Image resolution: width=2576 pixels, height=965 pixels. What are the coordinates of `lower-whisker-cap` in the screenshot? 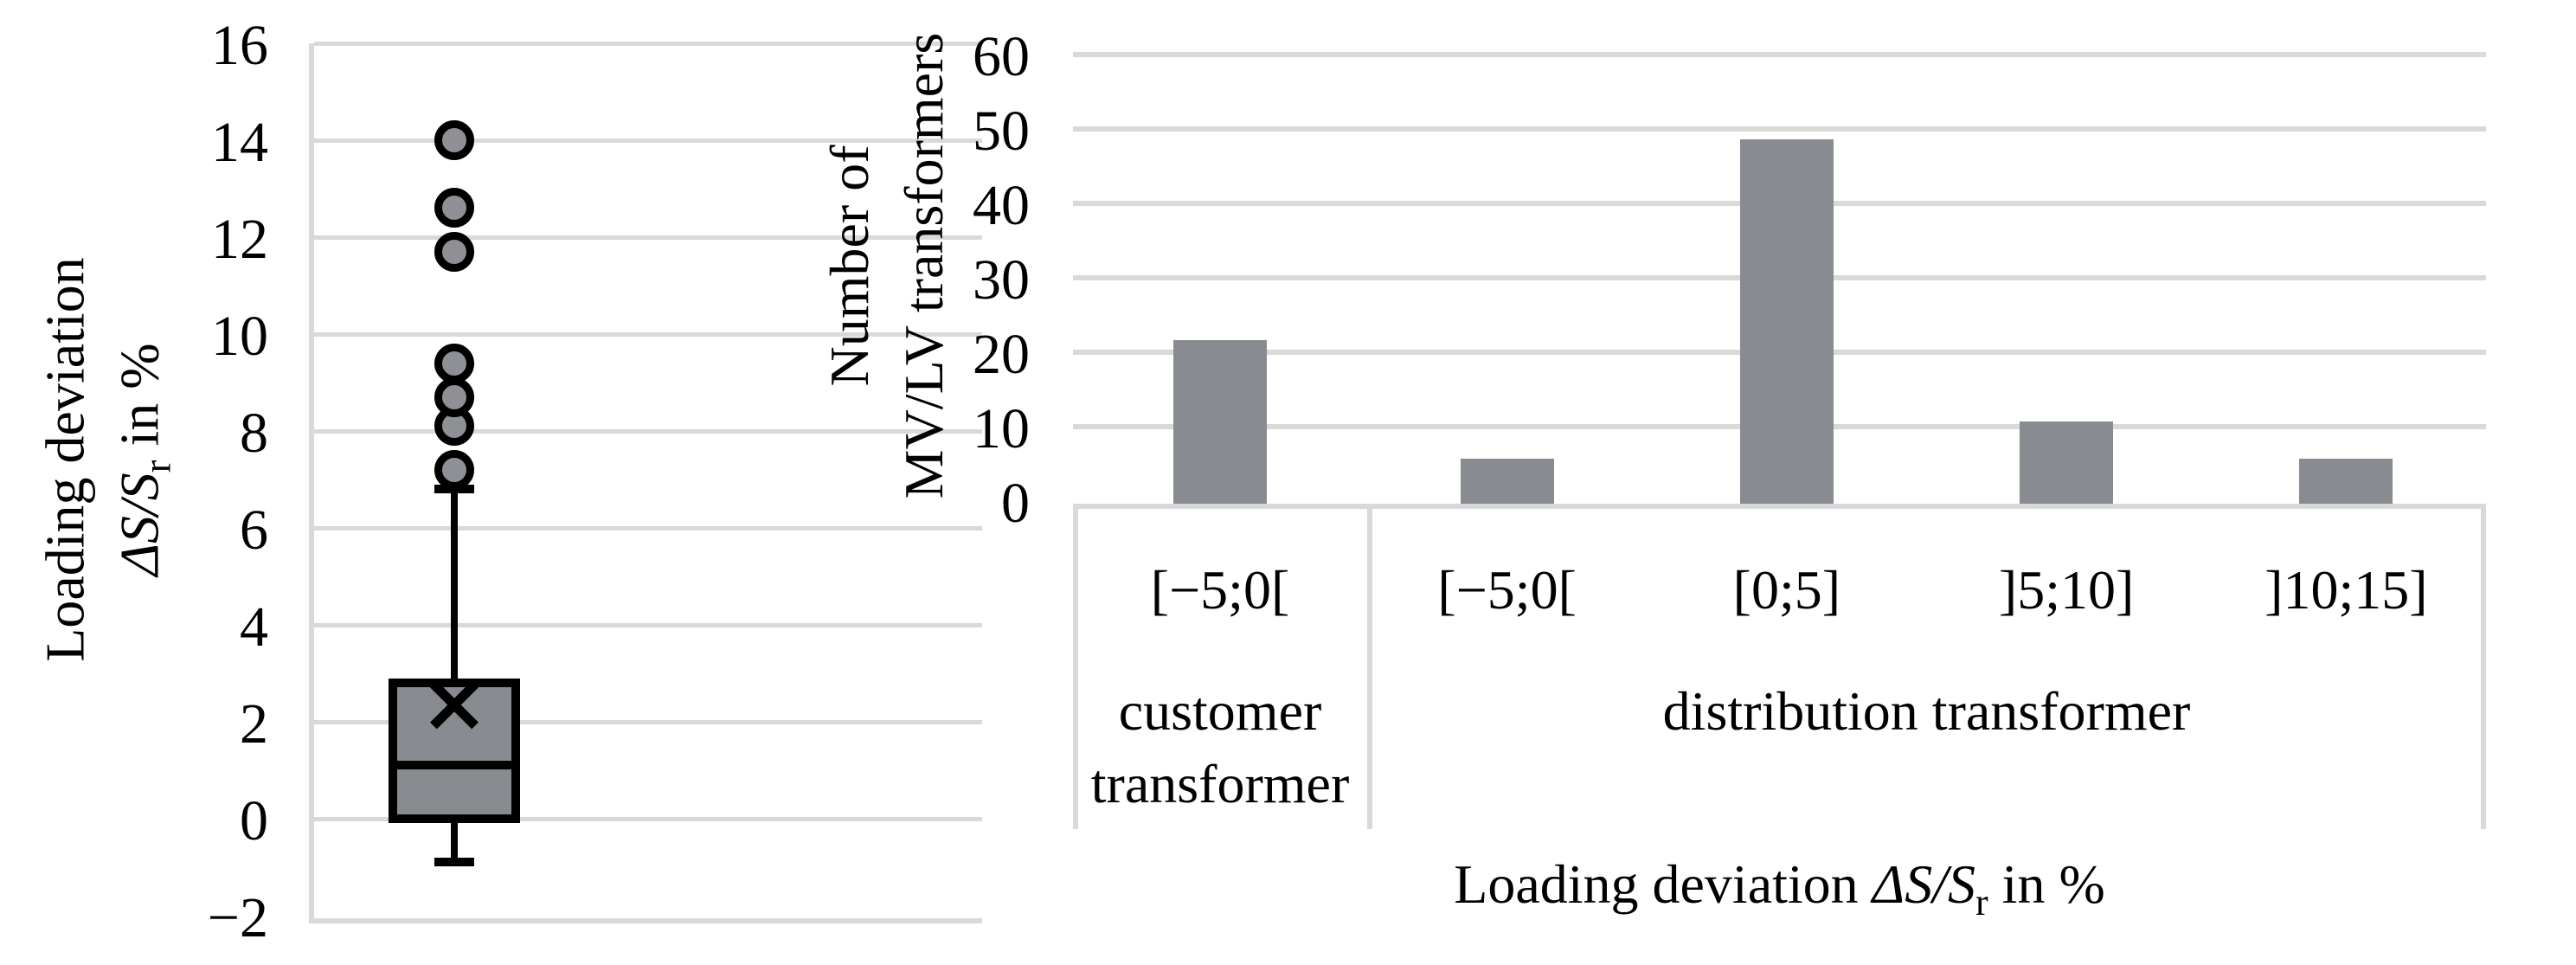 It's located at (454, 862).